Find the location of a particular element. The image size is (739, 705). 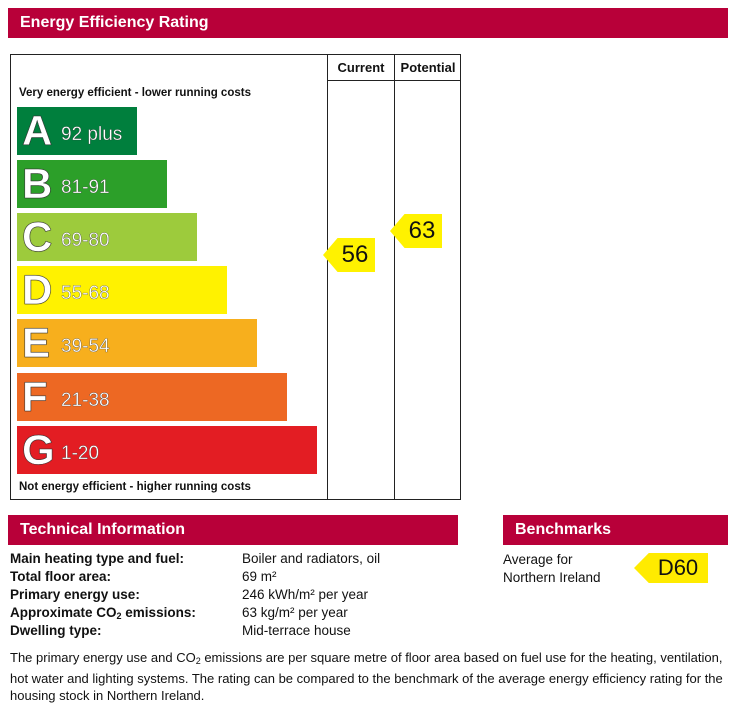

rating-band-f: F 21-38 is located at coordinates (152, 397).